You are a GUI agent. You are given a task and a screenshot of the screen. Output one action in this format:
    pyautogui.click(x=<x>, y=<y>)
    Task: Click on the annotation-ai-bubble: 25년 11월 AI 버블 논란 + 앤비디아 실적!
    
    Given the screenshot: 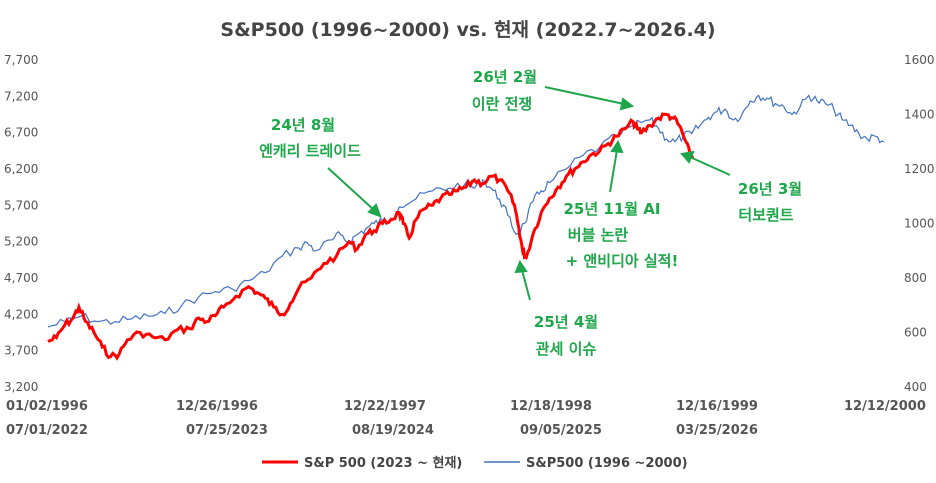 What is the action you would take?
    pyautogui.click(x=621, y=235)
    